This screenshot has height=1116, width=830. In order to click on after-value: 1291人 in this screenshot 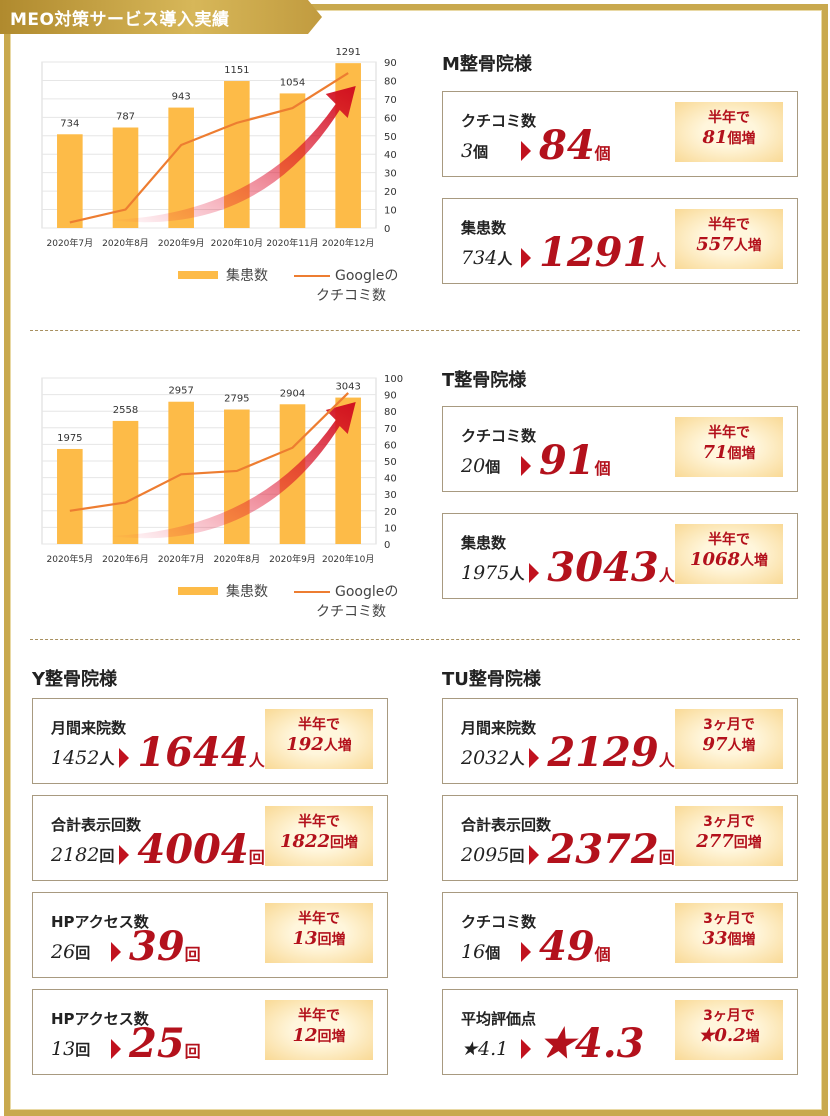, I will do `click(602, 252)`.